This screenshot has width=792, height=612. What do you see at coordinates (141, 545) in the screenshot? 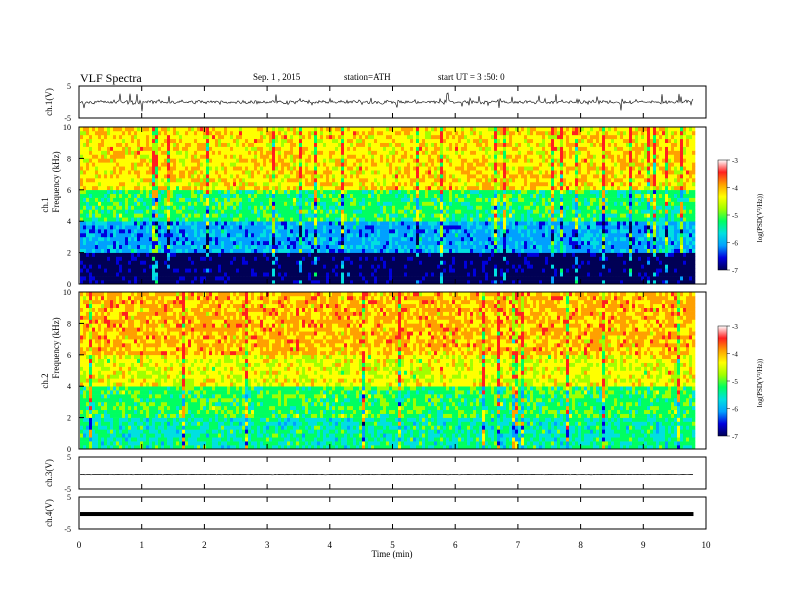
I see `x-tick-label: 1` at bounding box center [141, 545].